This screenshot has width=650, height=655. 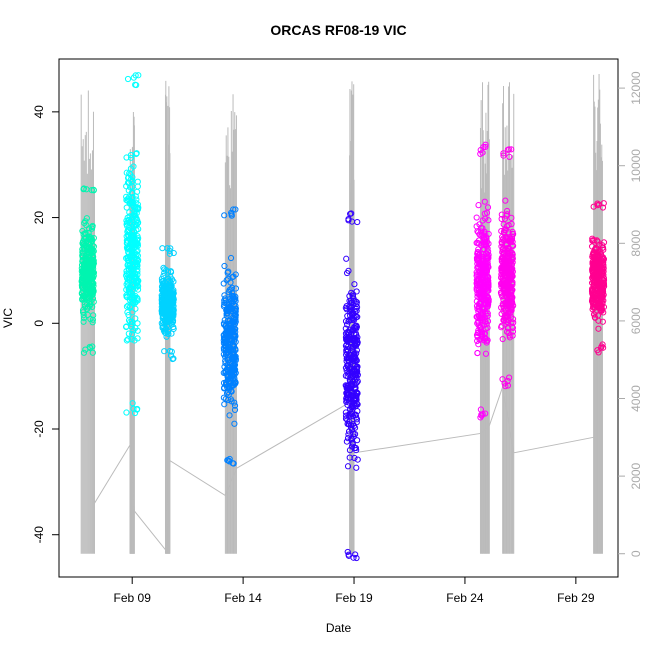 What do you see at coordinates (636, 320) in the screenshot?
I see `y2-tick-label: 6000` at bounding box center [636, 320].